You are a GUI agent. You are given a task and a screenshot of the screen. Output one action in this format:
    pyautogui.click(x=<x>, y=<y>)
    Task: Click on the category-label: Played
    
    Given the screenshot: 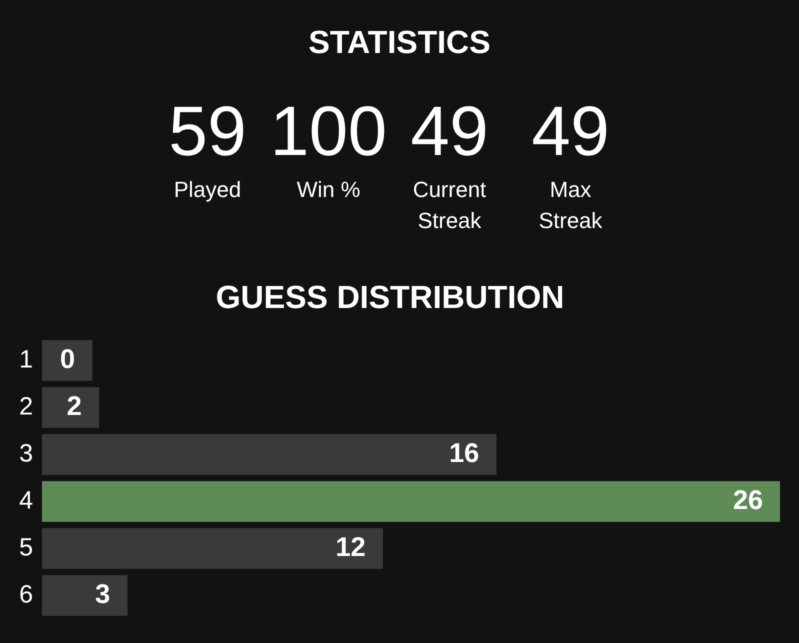 What is the action you would take?
    pyautogui.click(x=208, y=189)
    